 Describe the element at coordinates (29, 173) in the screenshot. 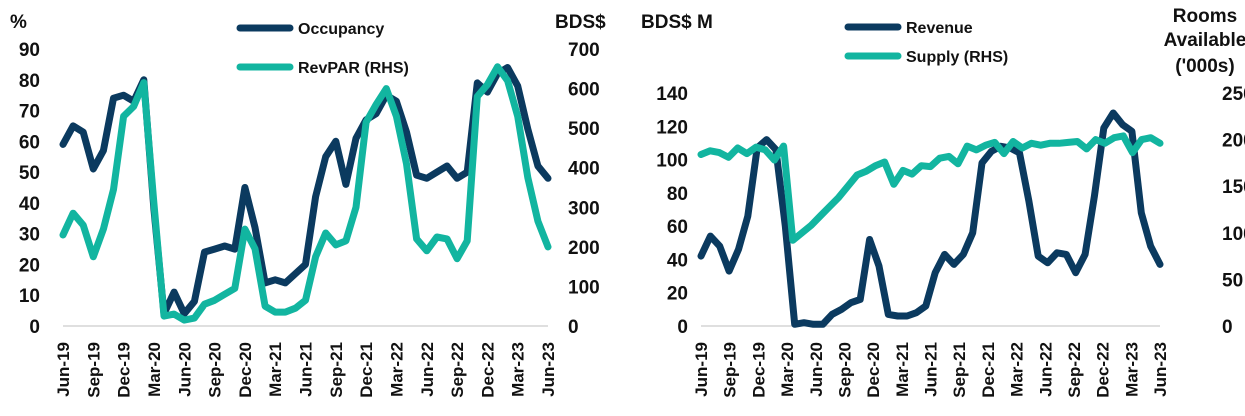

I see `y-left-tick-label: 50` at that location.